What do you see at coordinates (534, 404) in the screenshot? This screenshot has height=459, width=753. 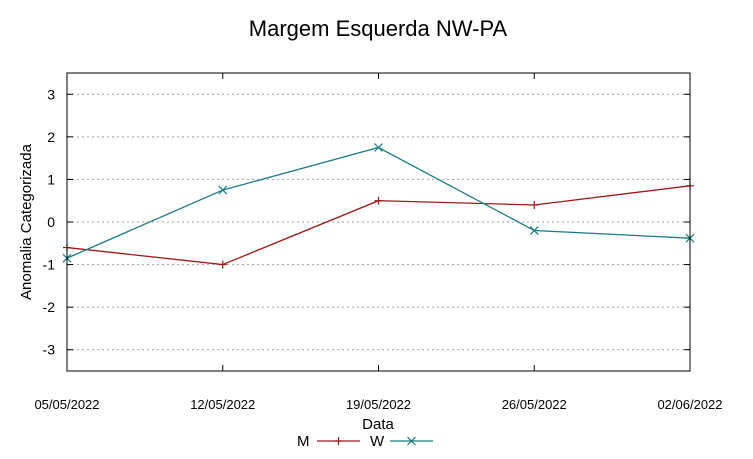 I see `x-tick-label: 26/05/2022` at bounding box center [534, 404].